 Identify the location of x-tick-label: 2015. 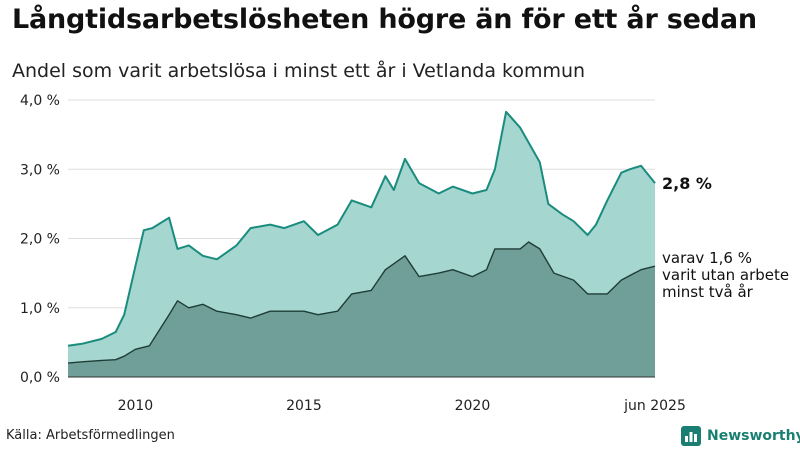
(304, 406).